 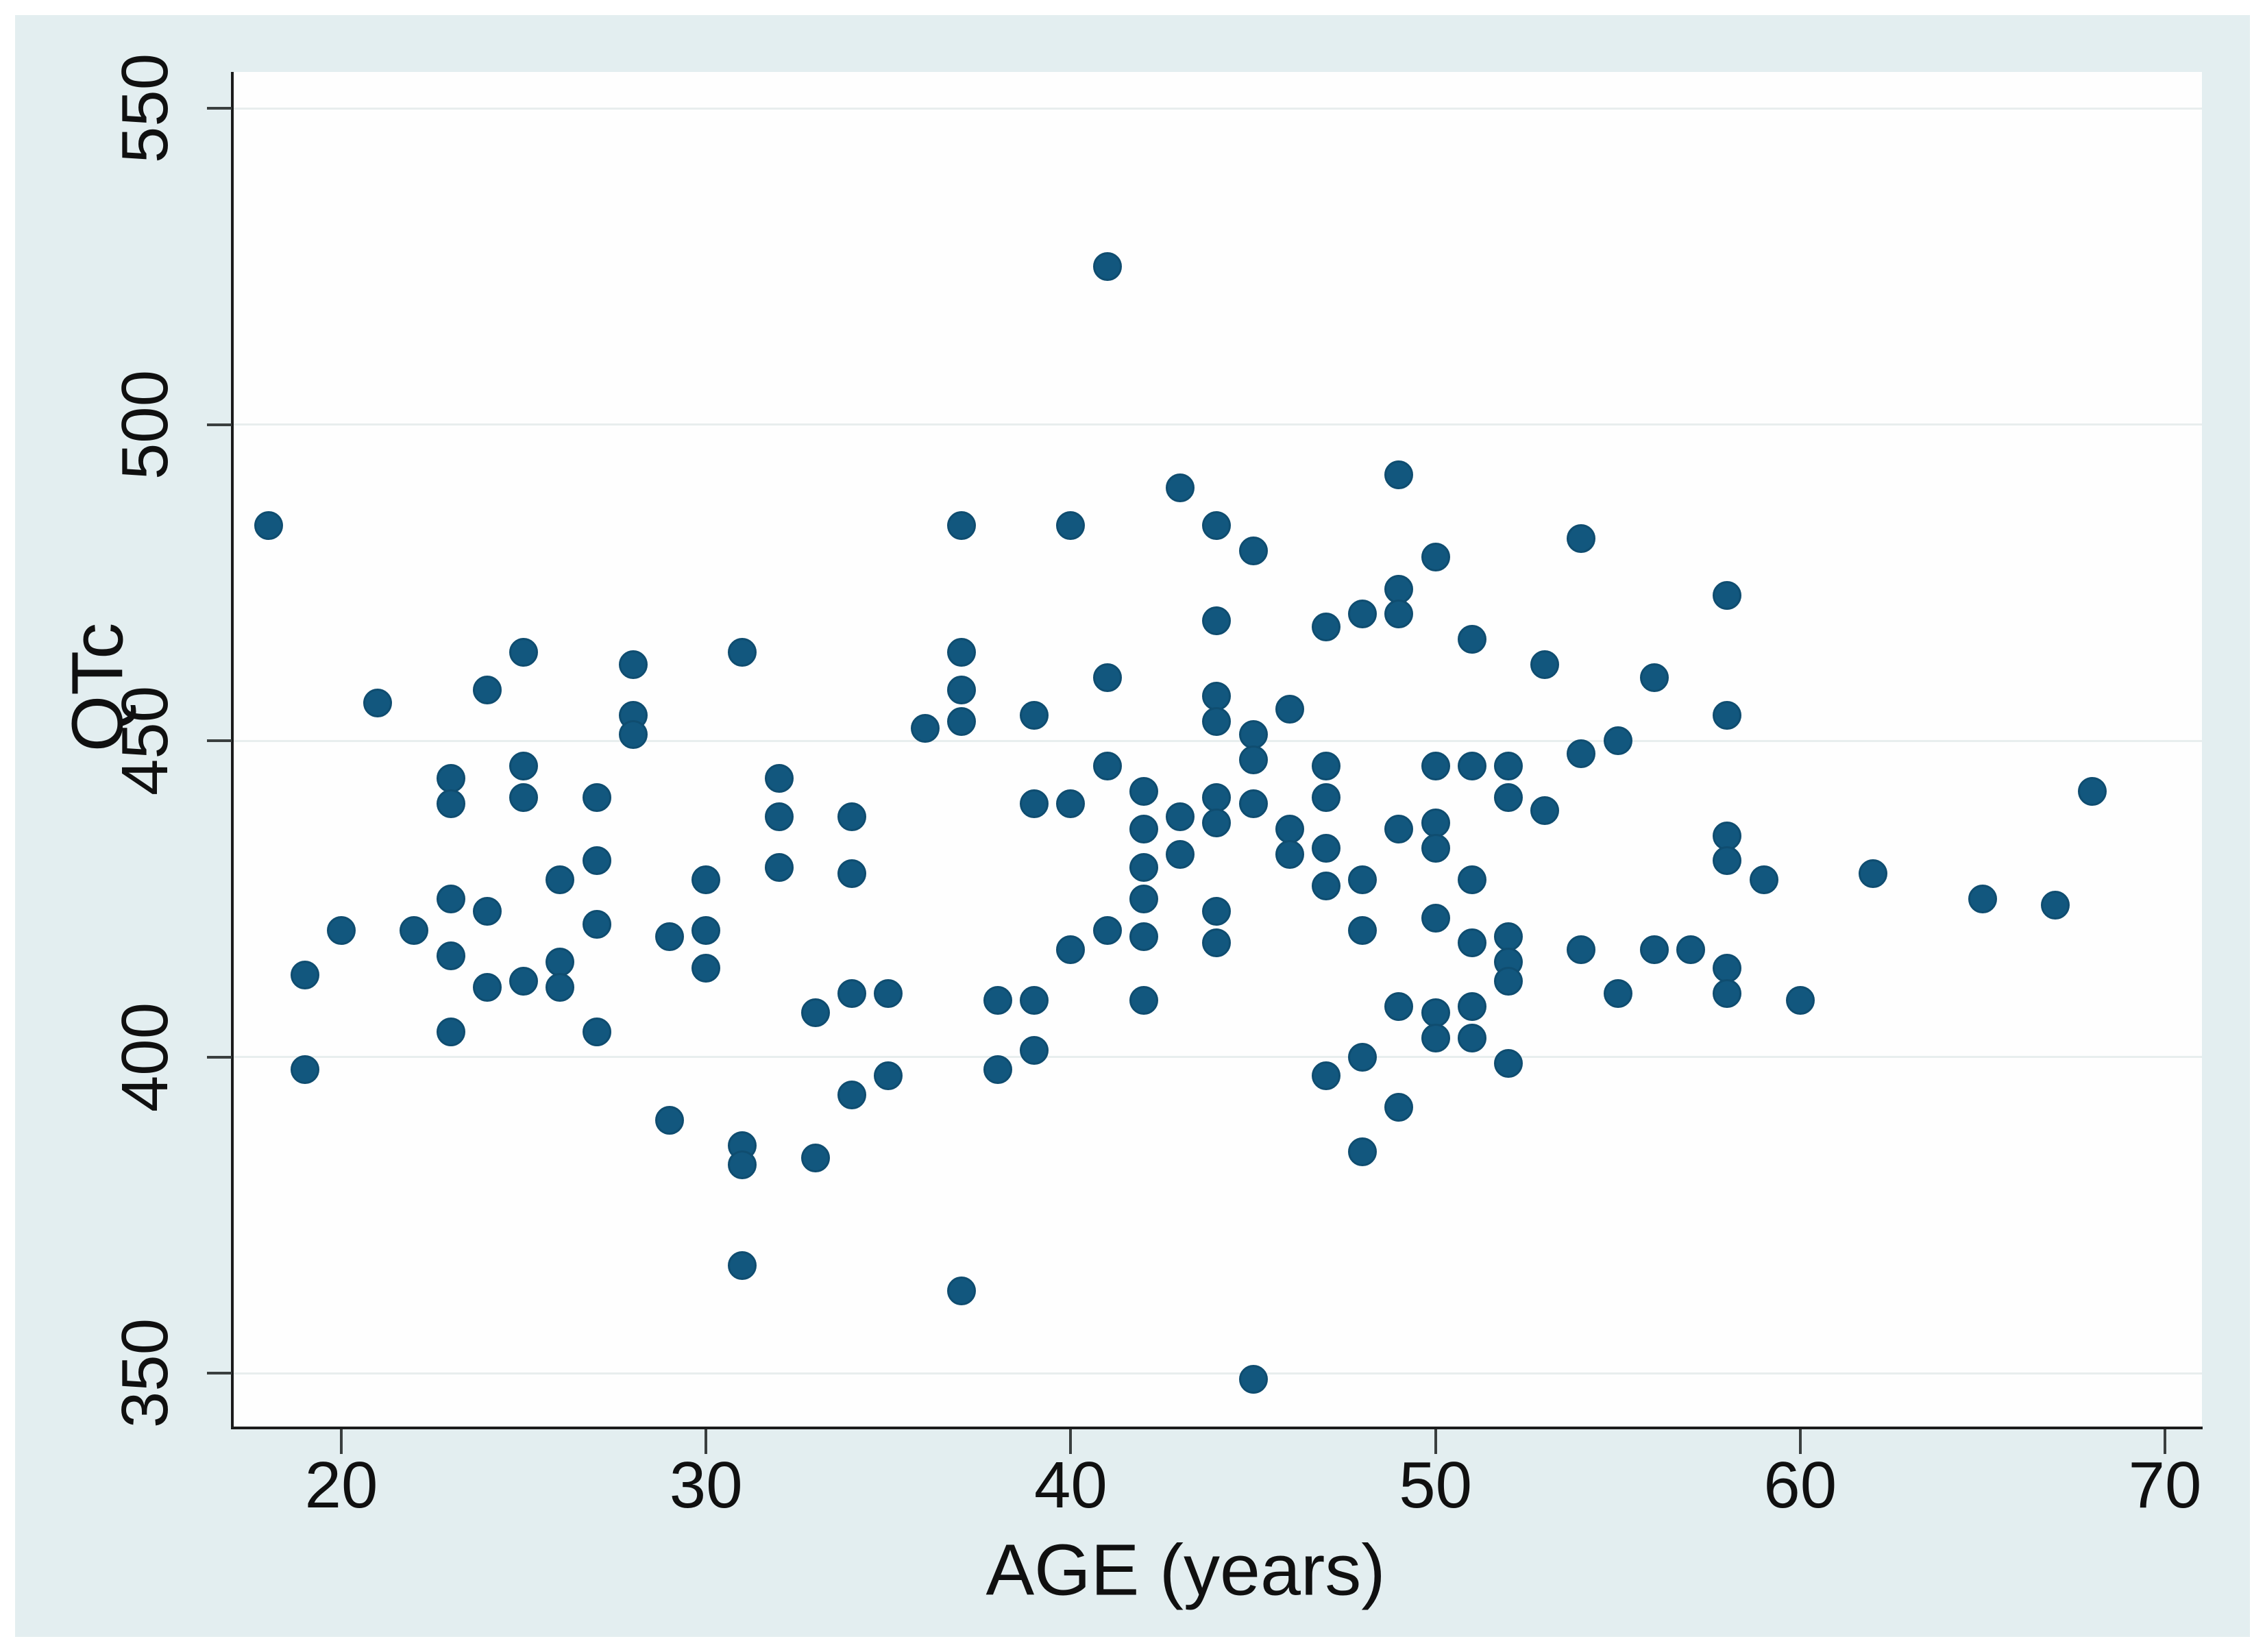 I want to click on y-tick-label-550: 550, so click(x=145, y=108).